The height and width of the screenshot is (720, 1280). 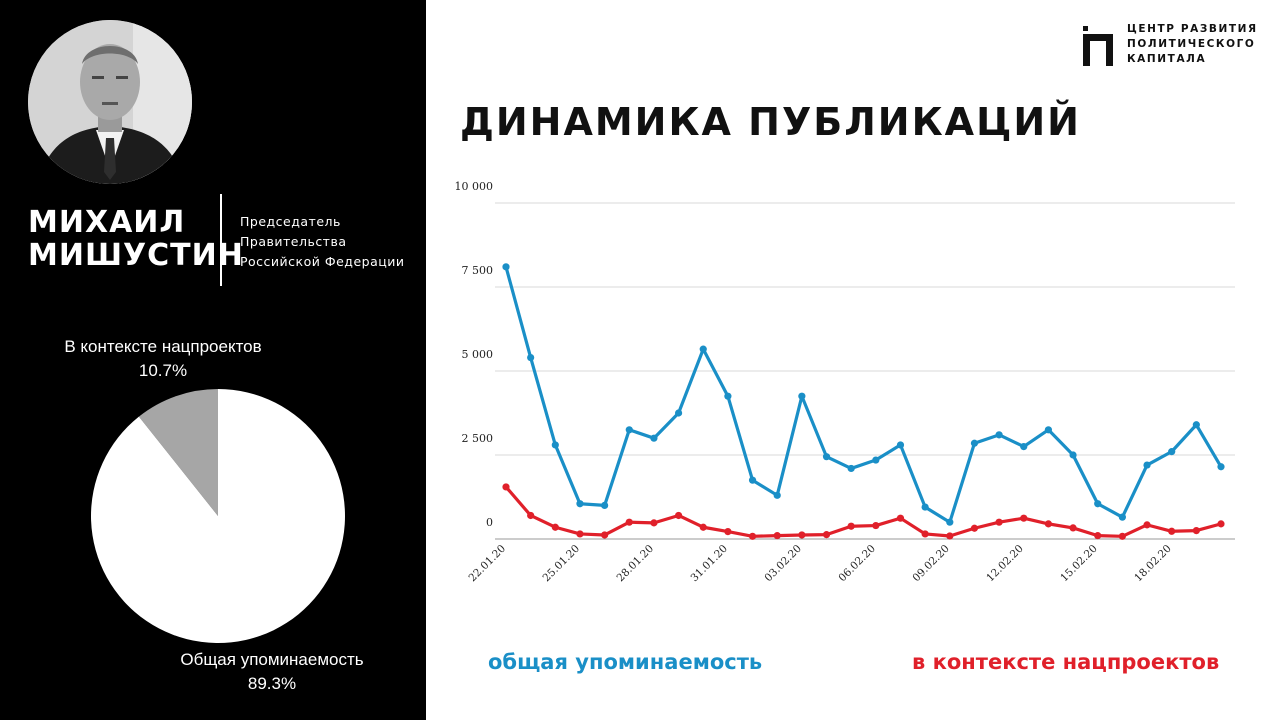 I want to click on person-name: МИХАИЛ МИШУСТИН, so click(x=136, y=239).